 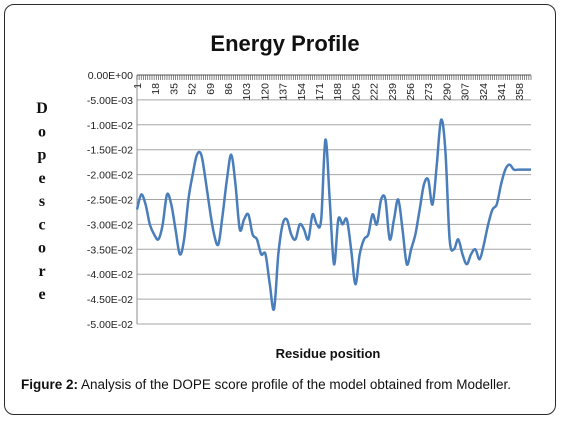 I want to click on y-axis-title-letter: p, so click(x=42, y=155).